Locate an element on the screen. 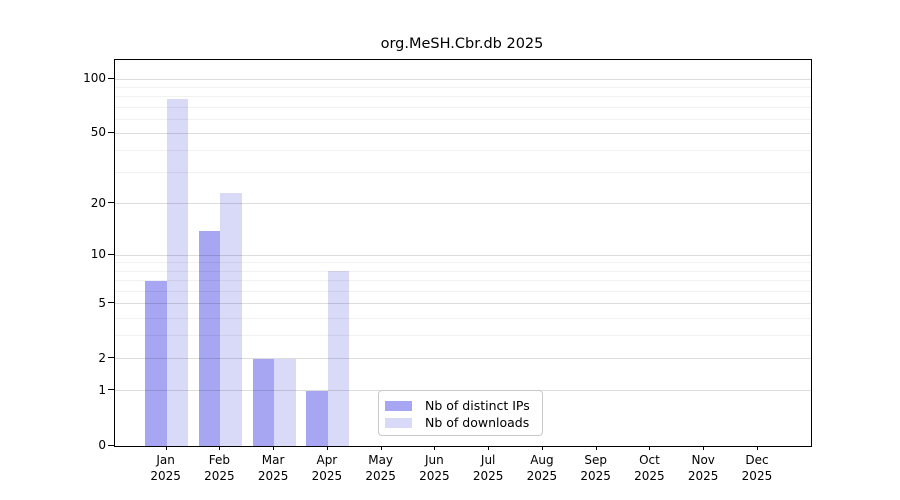 Image resolution: width=900 pixels, height=500 pixels. bar-distinct-ips-mar is located at coordinates (263, 402).